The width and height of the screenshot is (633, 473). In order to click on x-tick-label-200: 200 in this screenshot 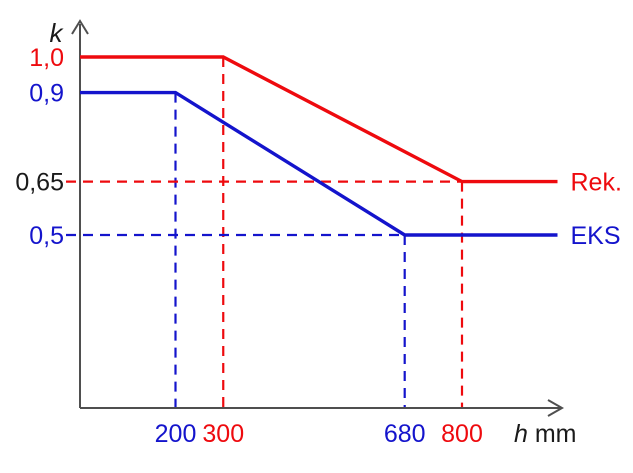, I will do `click(176, 434)`.